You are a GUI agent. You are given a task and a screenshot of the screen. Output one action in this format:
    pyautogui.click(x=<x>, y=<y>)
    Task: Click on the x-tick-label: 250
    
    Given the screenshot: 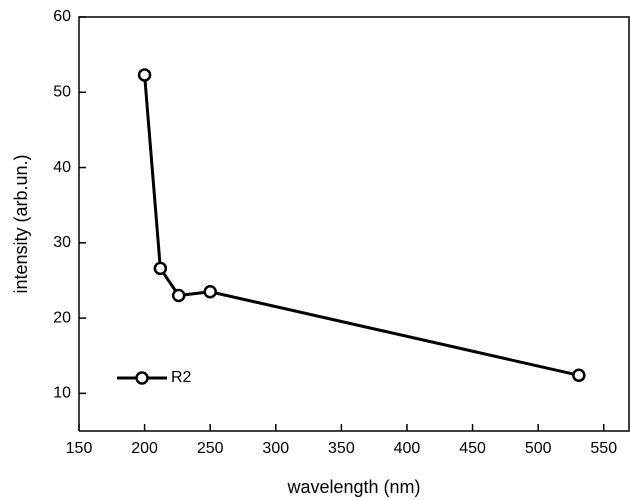 What is the action you would take?
    pyautogui.click(x=210, y=448)
    